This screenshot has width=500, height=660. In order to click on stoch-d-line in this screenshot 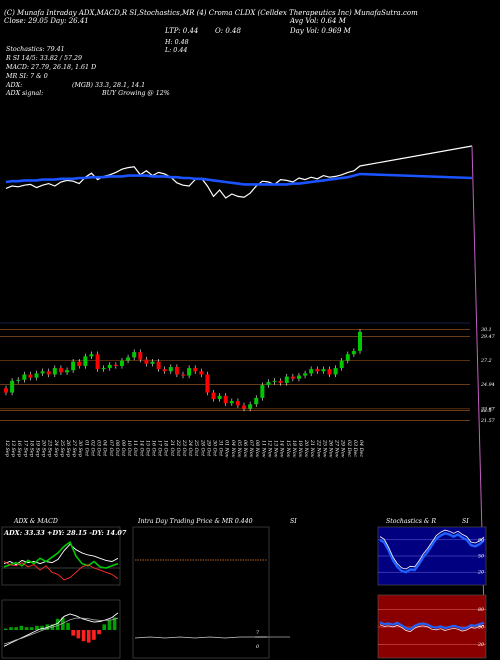, I will do `click(432, 549)`.